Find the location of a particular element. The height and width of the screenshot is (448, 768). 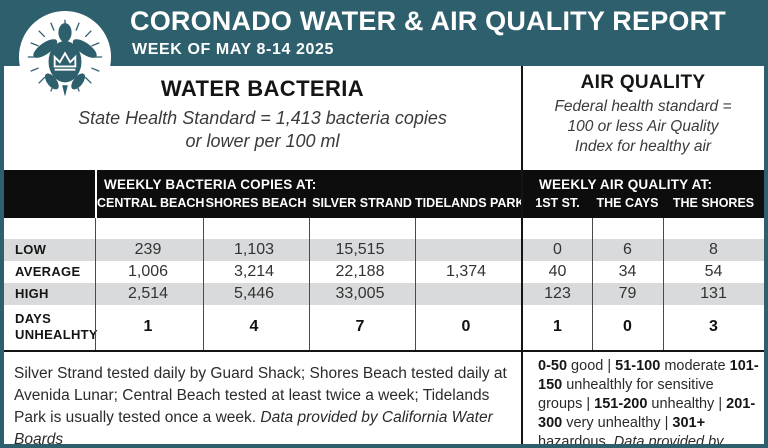

aqi-range: 51-100 is located at coordinates (638, 366).